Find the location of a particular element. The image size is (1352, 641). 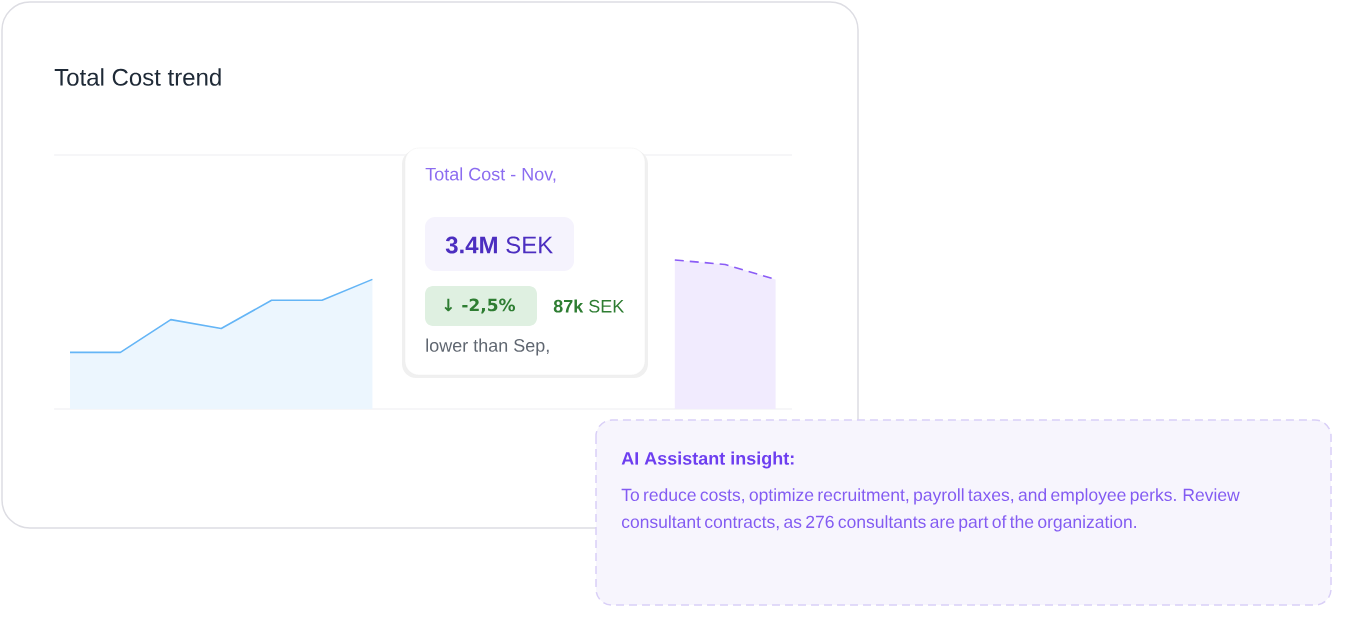

annotation: ↓ -2,5% is located at coordinates (480, 306).